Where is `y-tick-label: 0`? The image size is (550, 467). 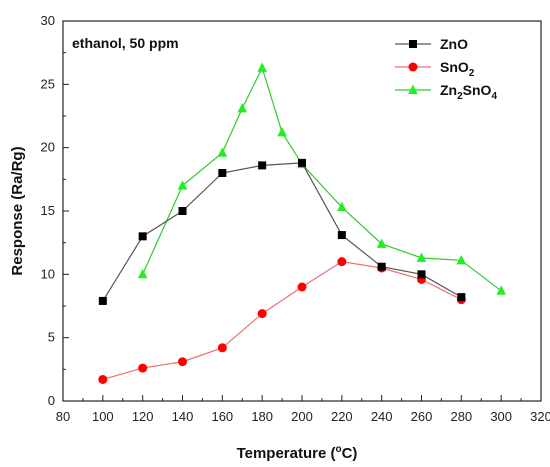
y-tick-label: 0 is located at coordinates (51, 400).